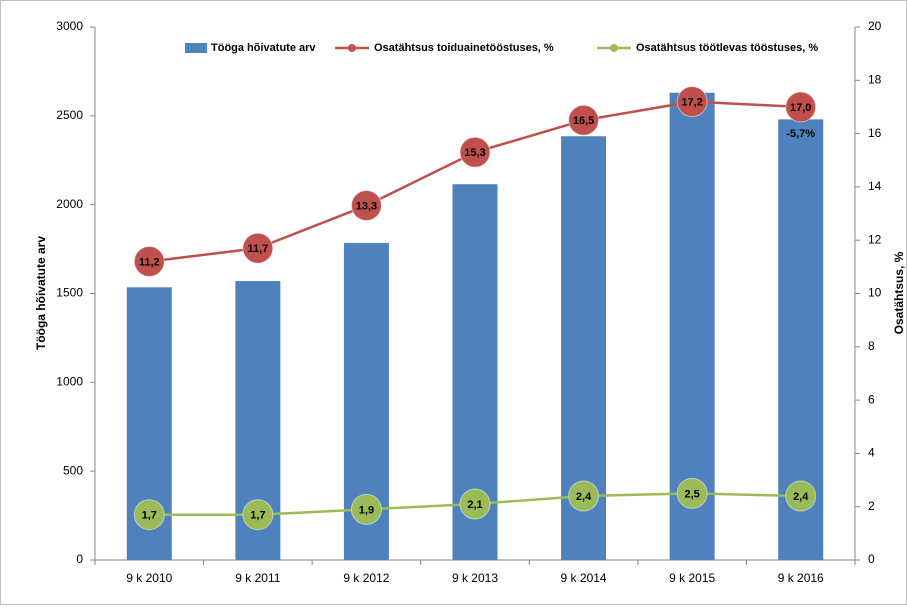 The image size is (907, 610). Describe the element at coordinates (263, 48) in the screenshot. I see `legend-label: Tööga hõivatute arv` at that location.